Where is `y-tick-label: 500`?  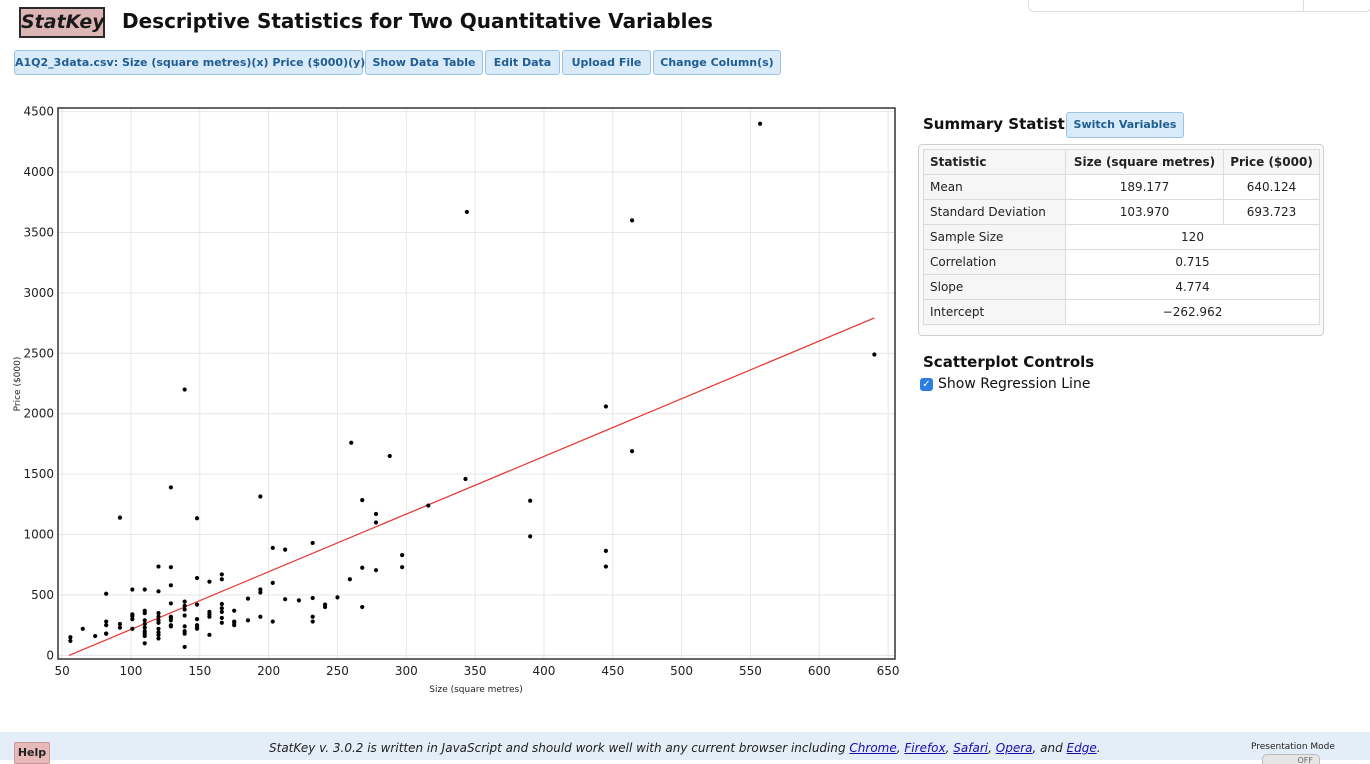 y-tick-label: 500 is located at coordinates (42, 595).